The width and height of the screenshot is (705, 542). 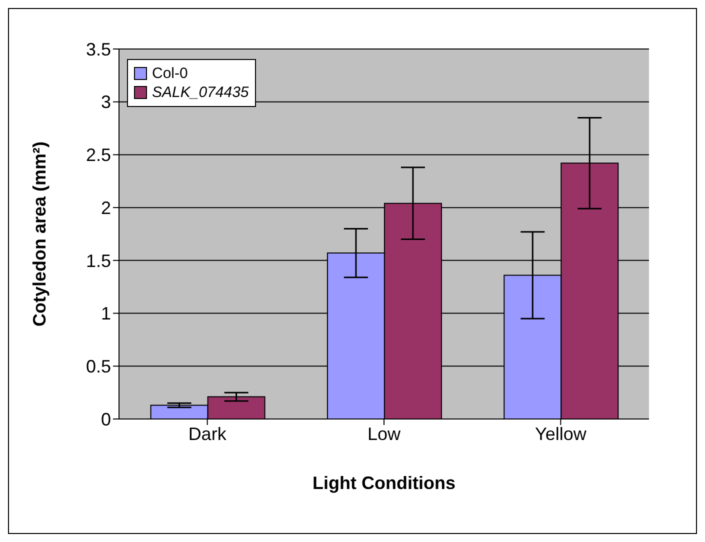 What do you see at coordinates (105, 419) in the screenshot?
I see `y-tick-label: 0` at bounding box center [105, 419].